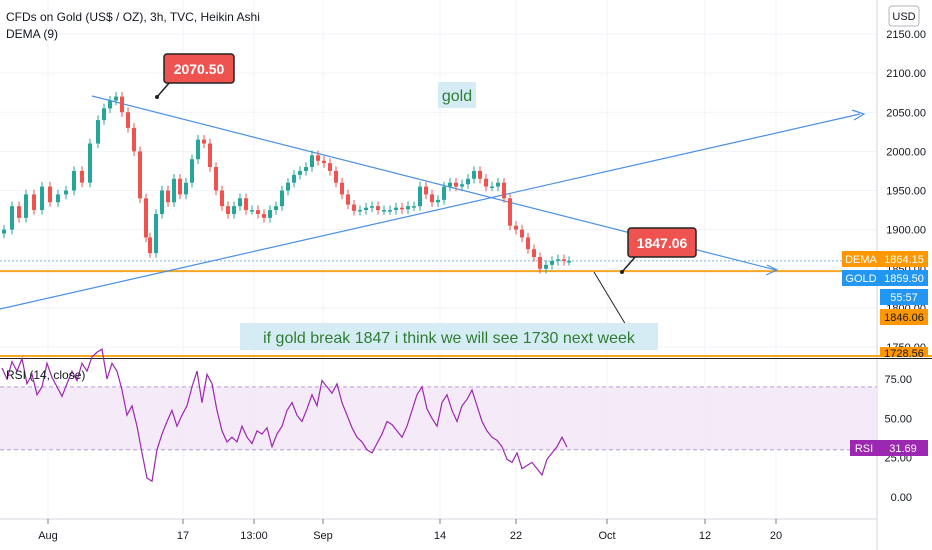  Describe the element at coordinates (772, 270) in the screenshot. I see `descending-arrowhead` at that location.